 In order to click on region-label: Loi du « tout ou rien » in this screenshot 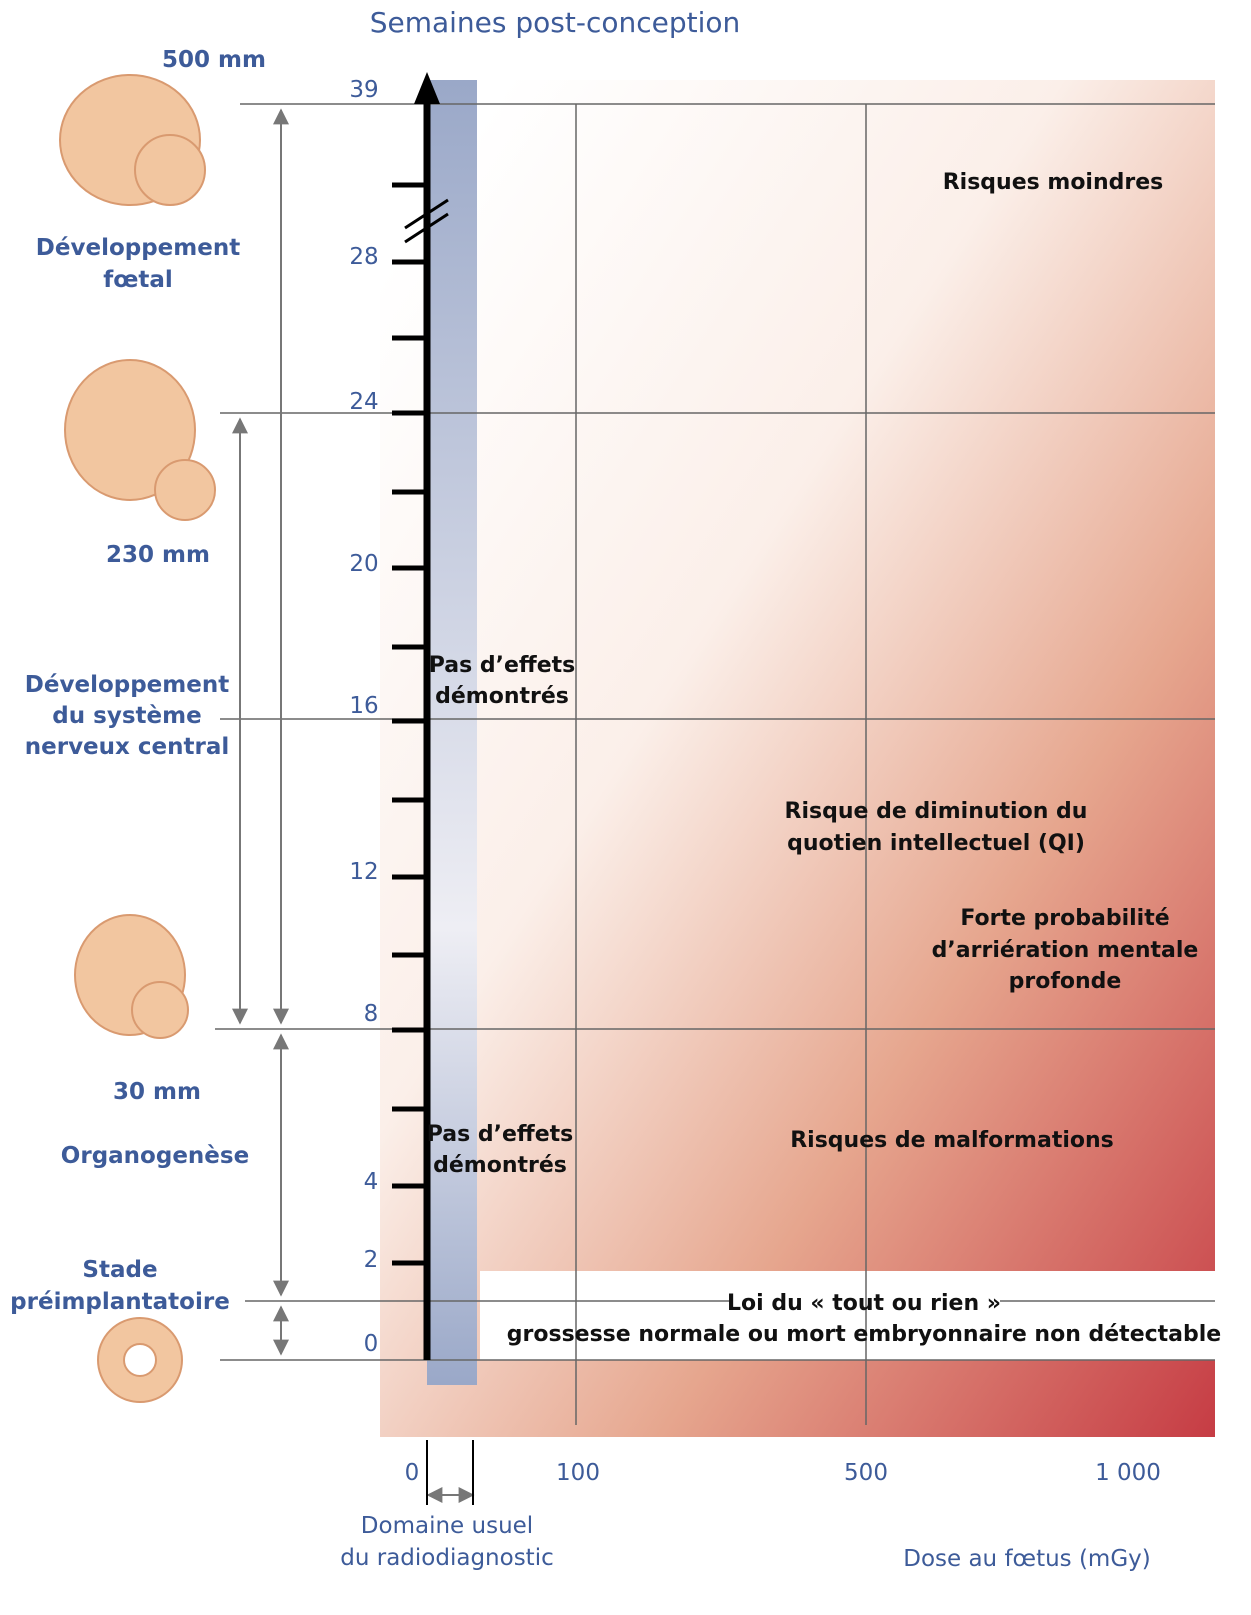, I will do `click(864, 1303)`.